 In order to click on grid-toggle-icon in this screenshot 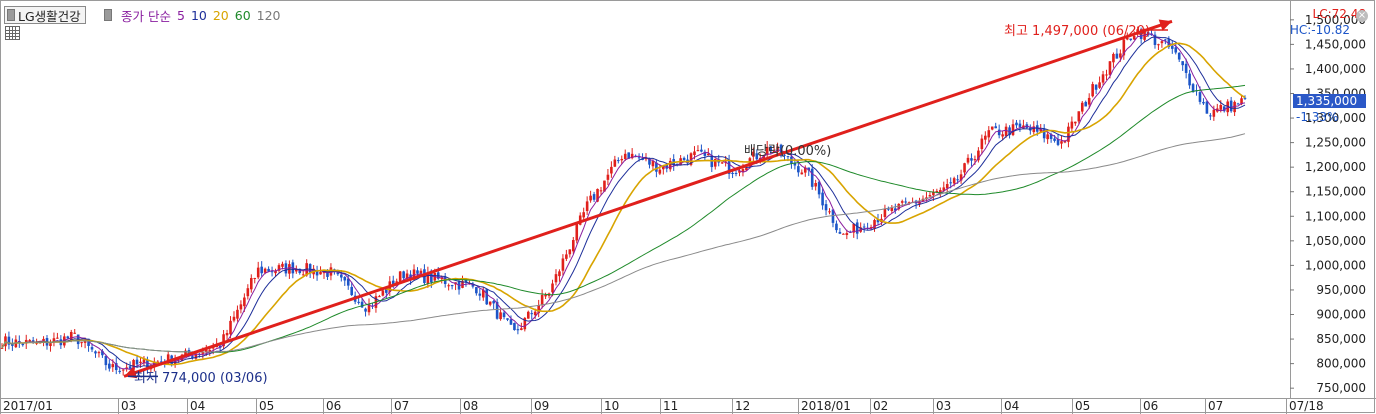, I will do `click(12, 33)`.